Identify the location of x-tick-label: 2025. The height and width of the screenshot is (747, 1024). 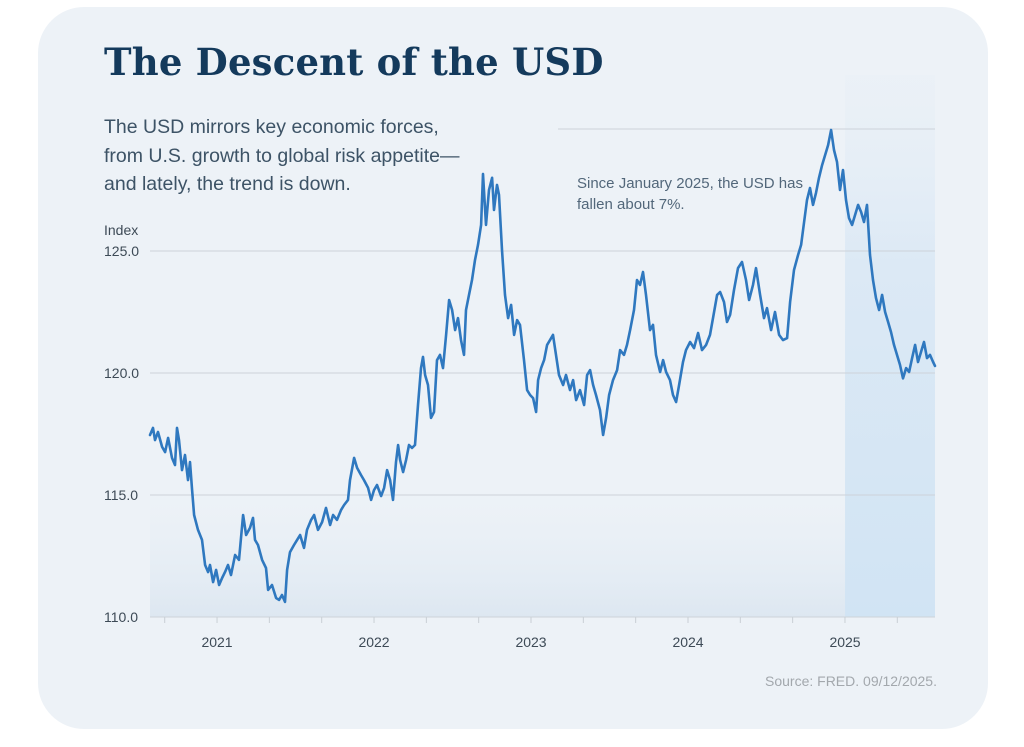
(844, 642).